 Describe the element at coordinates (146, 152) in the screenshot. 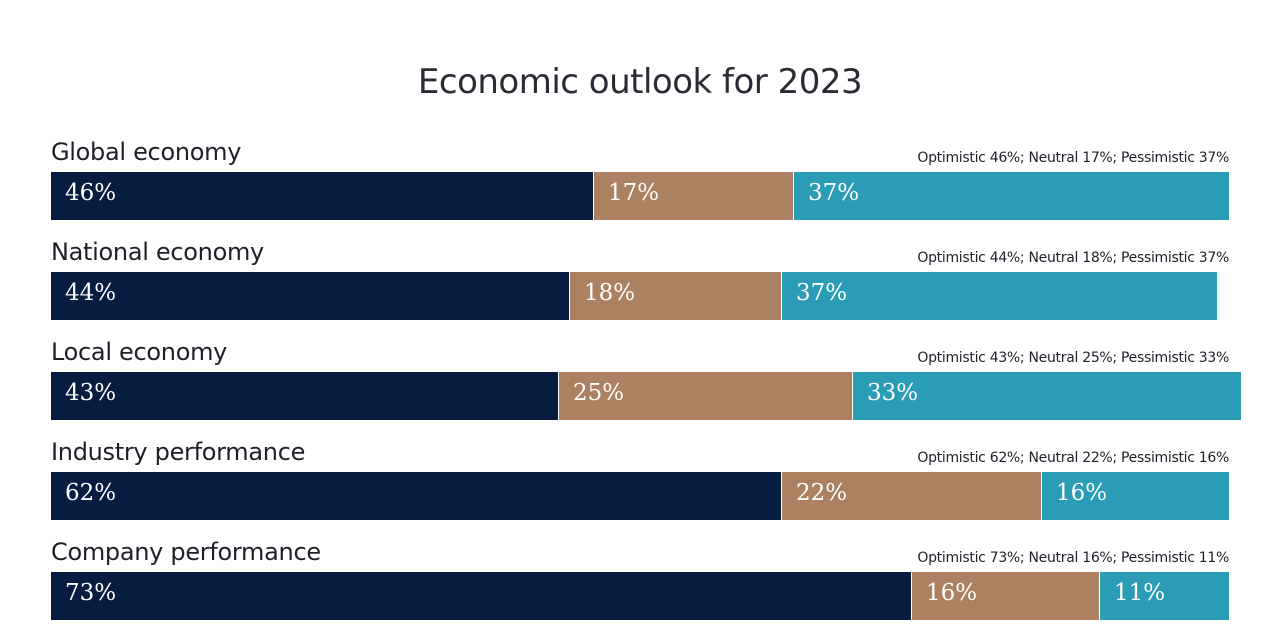

I see `category-label: Global economy` at that location.